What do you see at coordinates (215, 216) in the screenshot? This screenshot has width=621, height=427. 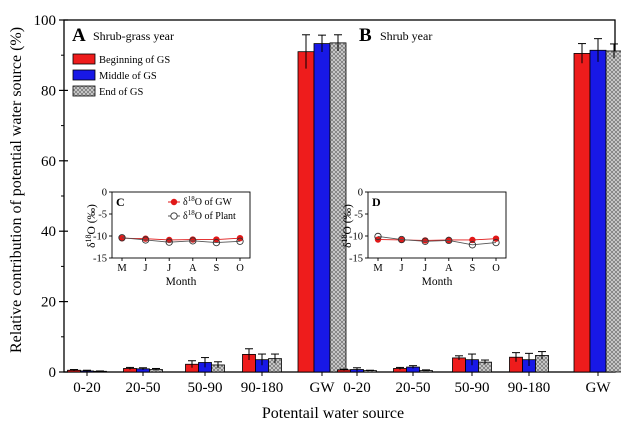 I see `inset-legend-plant-post: O of Plant` at bounding box center [215, 216].